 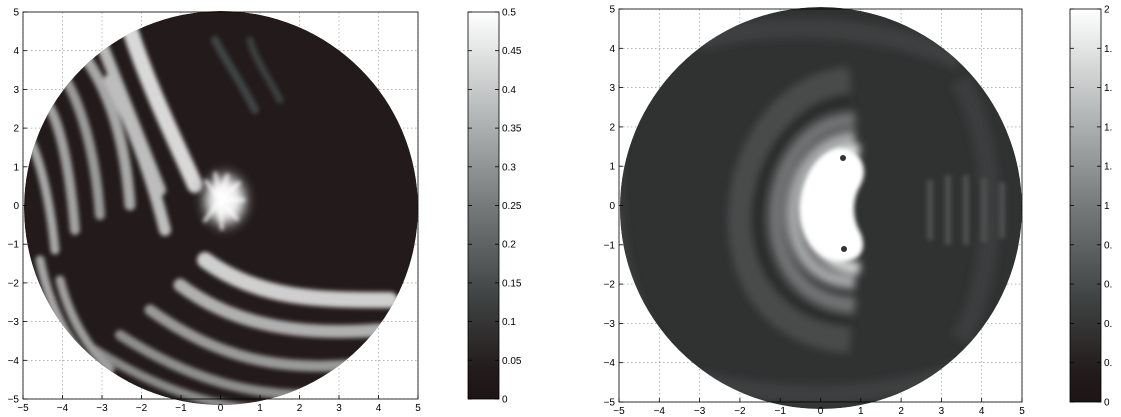 What do you see at coordinates (1085, 205) in the screenshot?
I see `colorbar-gradient-right` at bounding box center [1085, 205].